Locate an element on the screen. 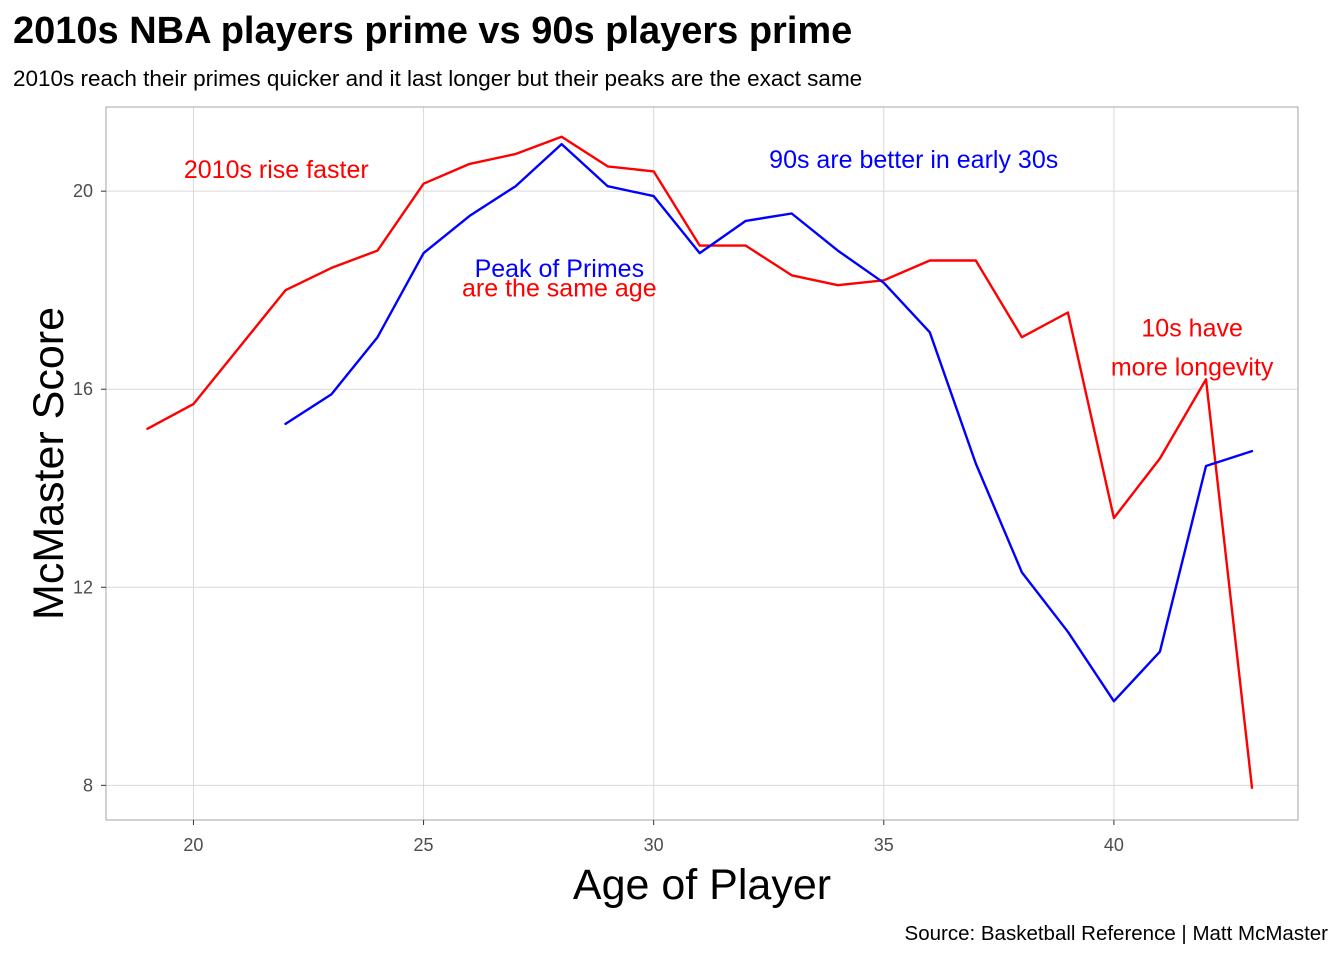 The height and width of the screenshot is (960, 1344). x-axis-ticks: 20 25 30 35 40 is located at coordinates (653, 837).